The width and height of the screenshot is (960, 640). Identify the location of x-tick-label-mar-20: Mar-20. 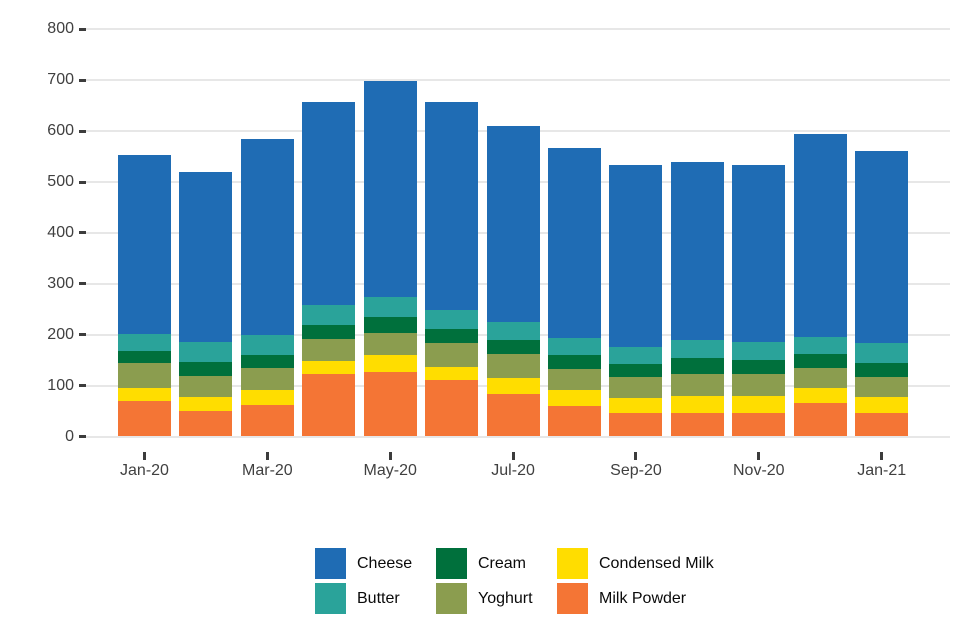
(267, 470).